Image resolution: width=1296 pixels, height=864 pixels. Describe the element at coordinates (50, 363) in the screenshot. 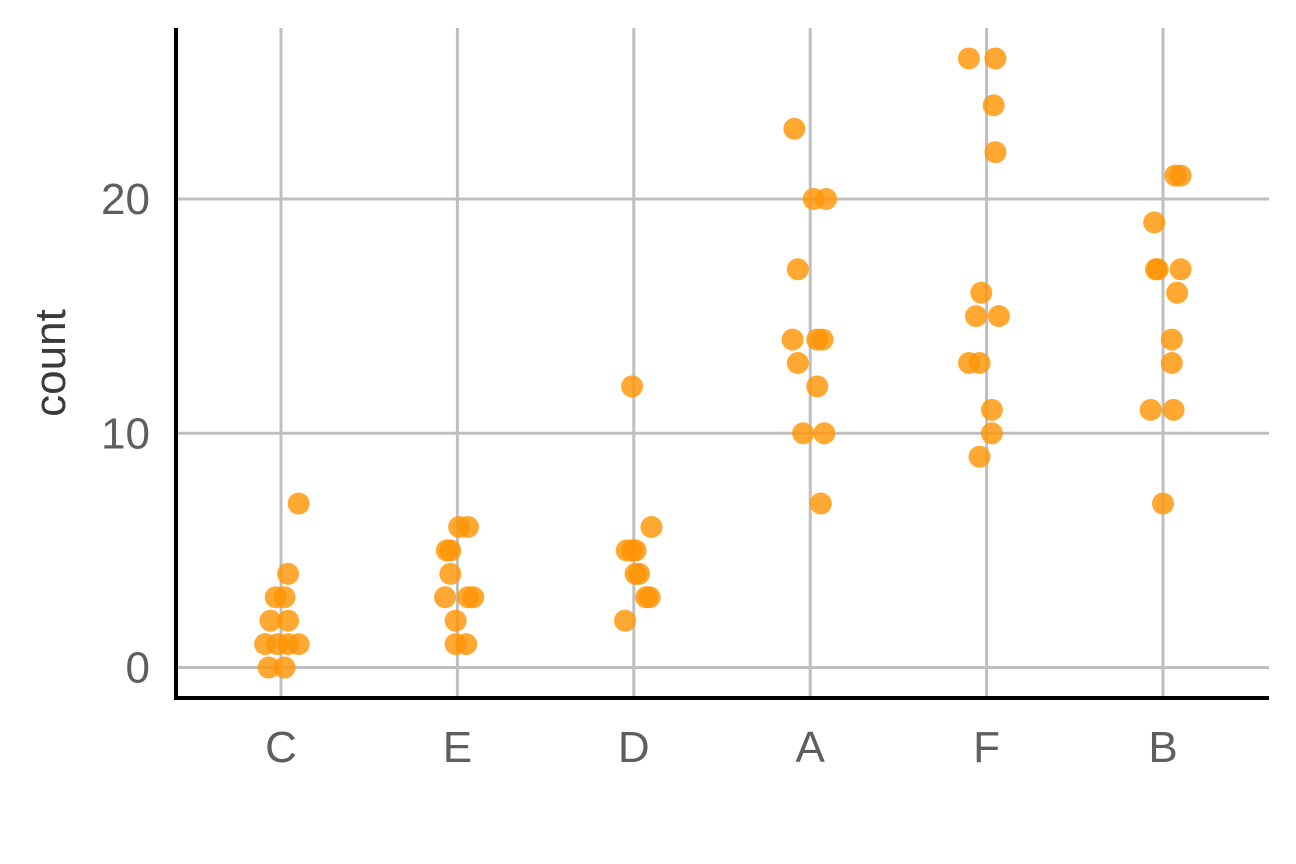

I see `y-axis-title: count` at that location.